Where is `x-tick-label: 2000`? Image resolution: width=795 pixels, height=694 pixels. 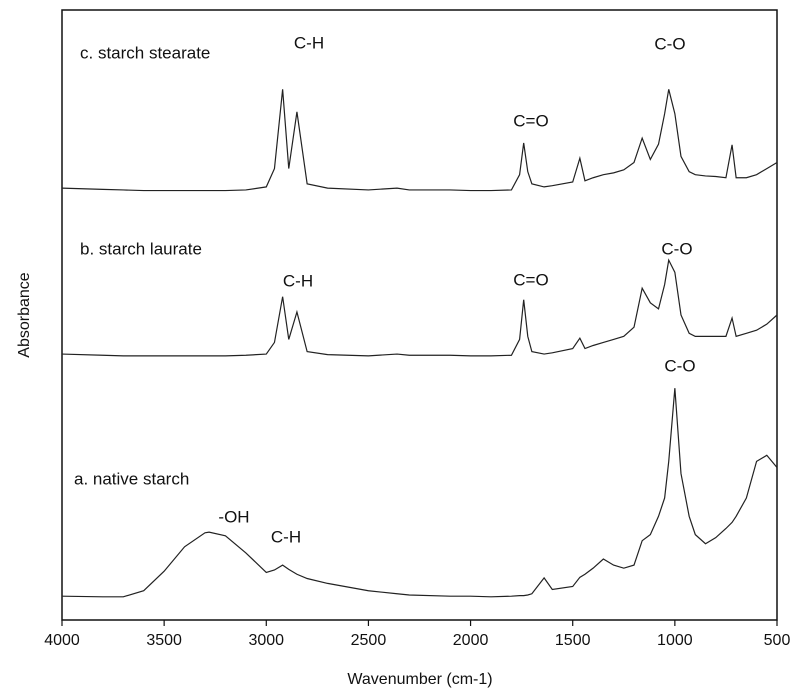 x-tick-label: 2000 is located at coordinates (471, 640).